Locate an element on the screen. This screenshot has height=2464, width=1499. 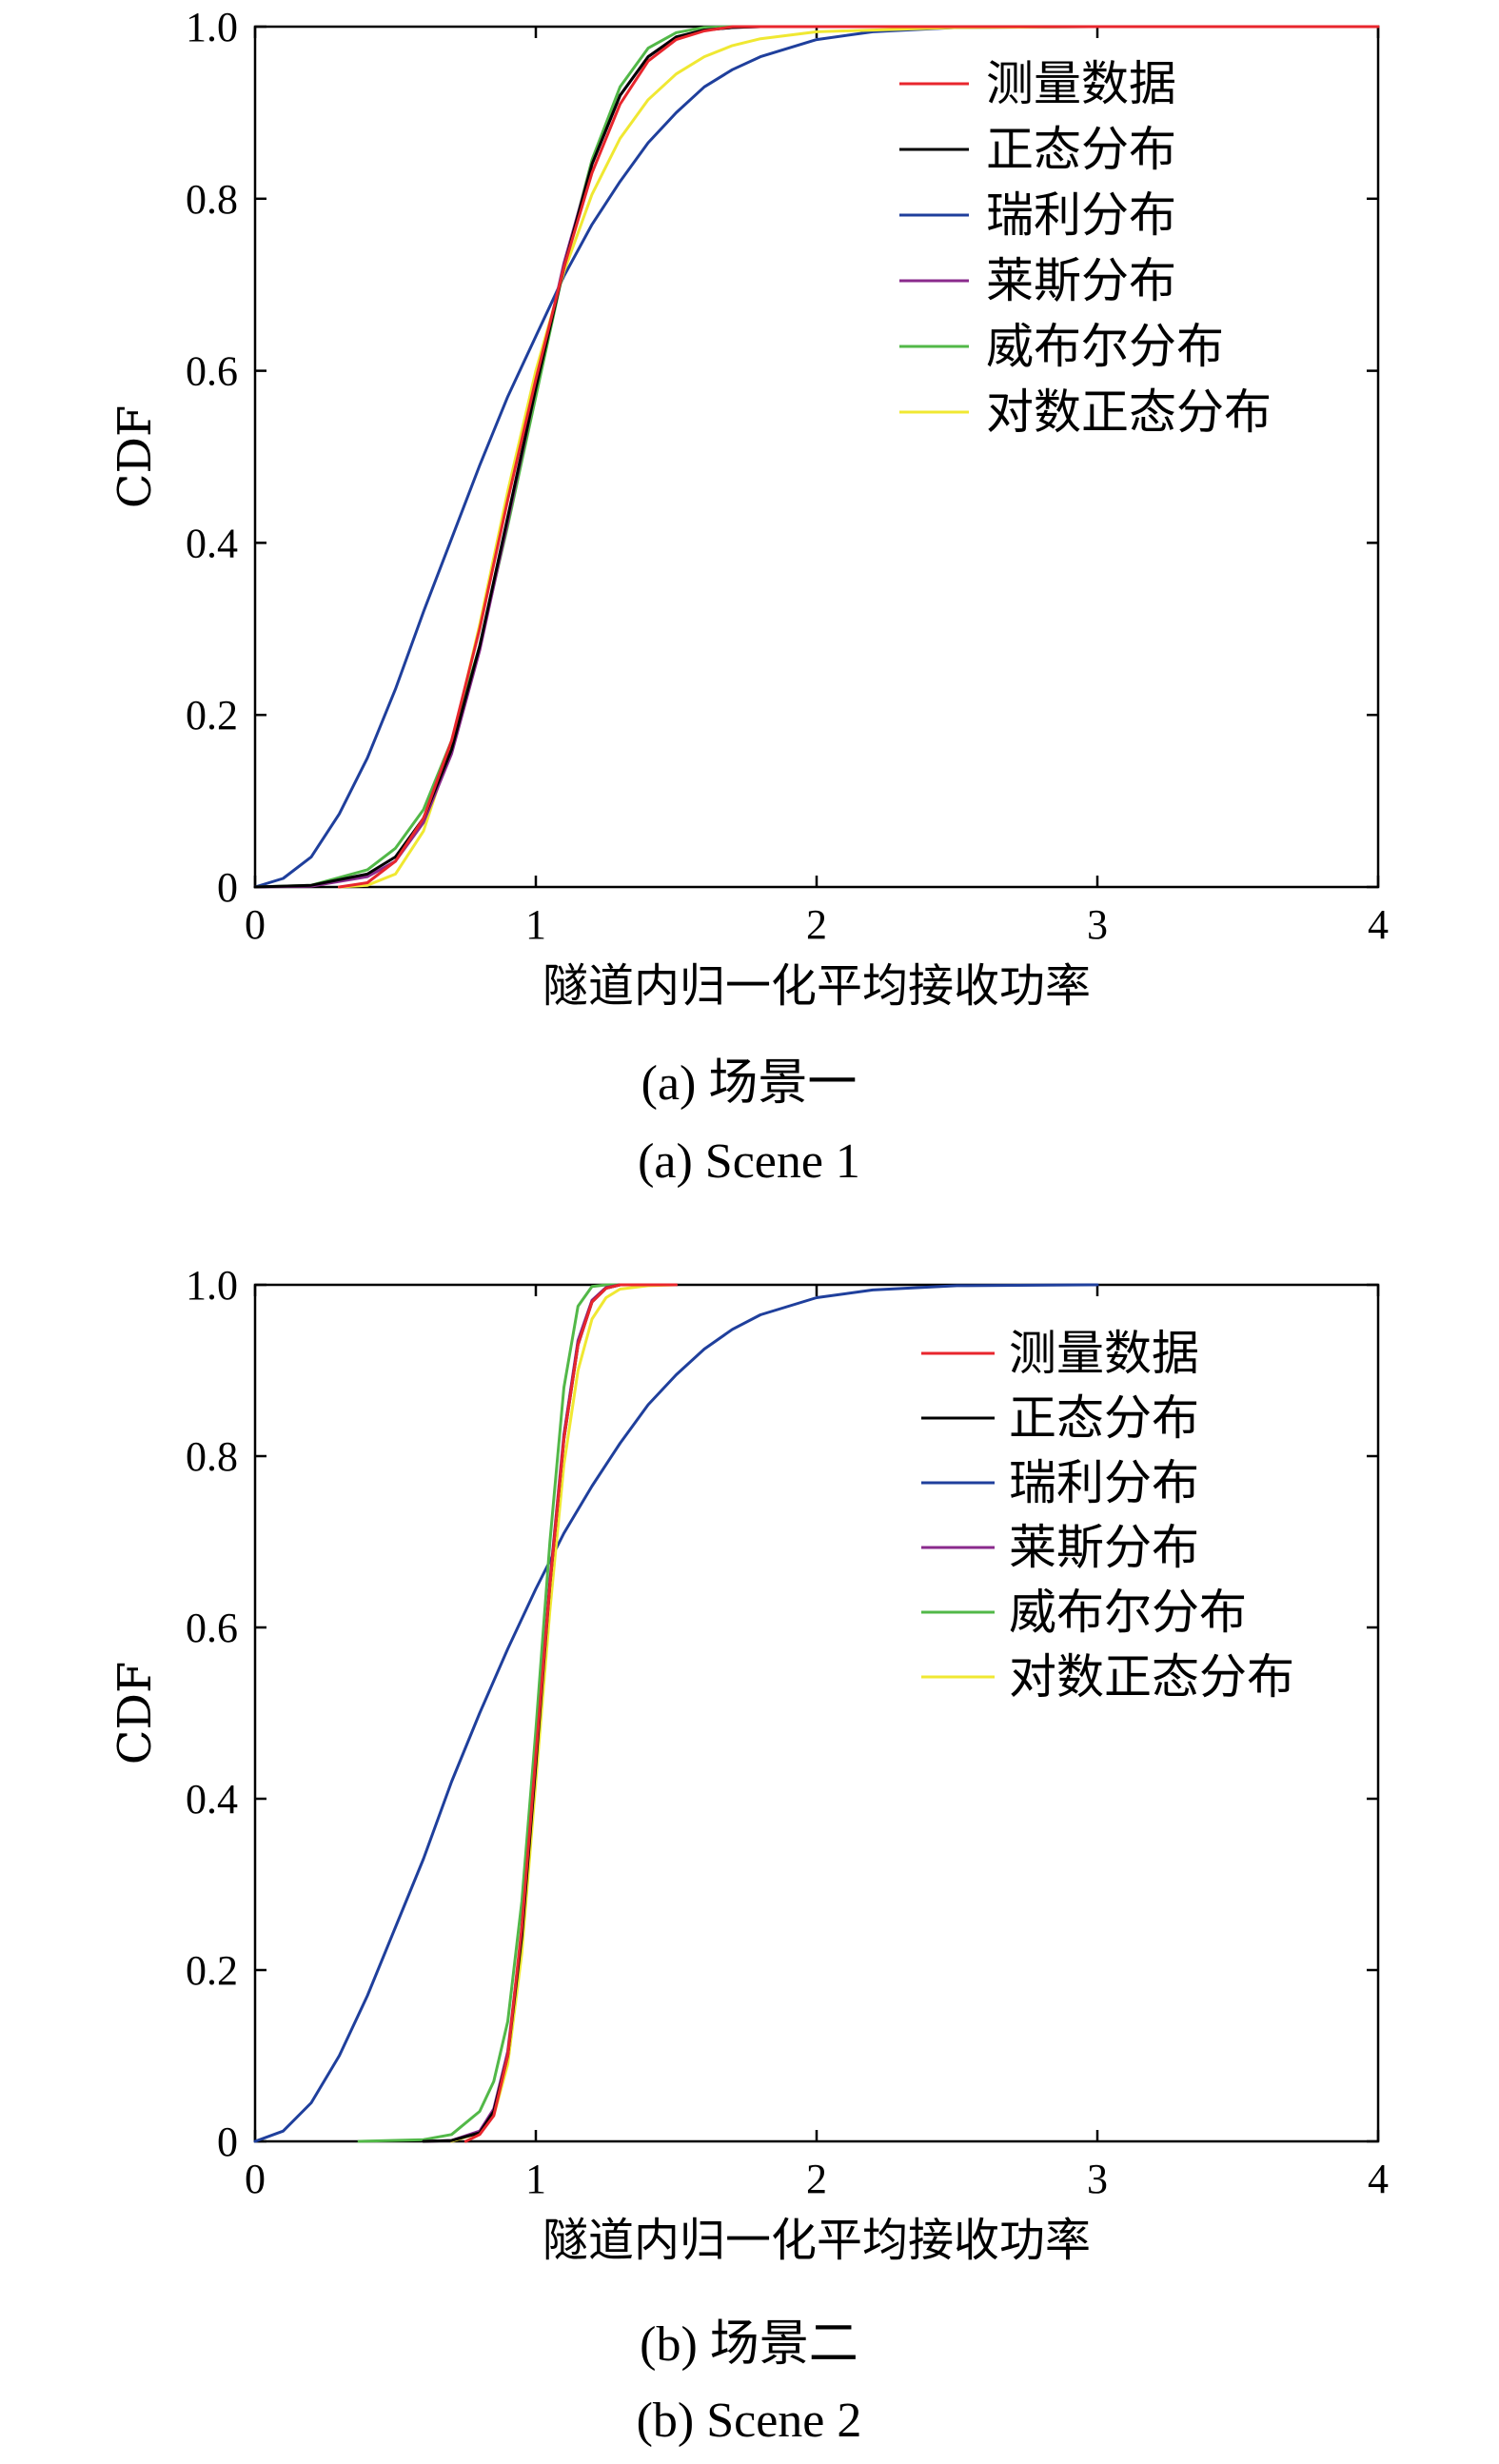
chart-2-x-tick-label: 0 is located at coordinates (255, 2179).